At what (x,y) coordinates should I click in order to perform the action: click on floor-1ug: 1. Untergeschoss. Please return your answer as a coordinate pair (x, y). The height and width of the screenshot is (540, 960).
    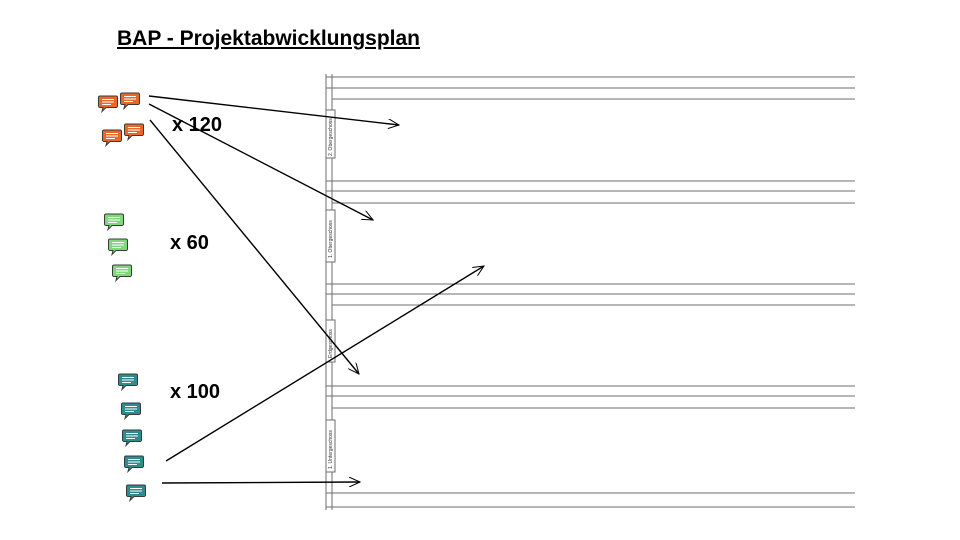
    Looking at the image, I should click on (590, 463).